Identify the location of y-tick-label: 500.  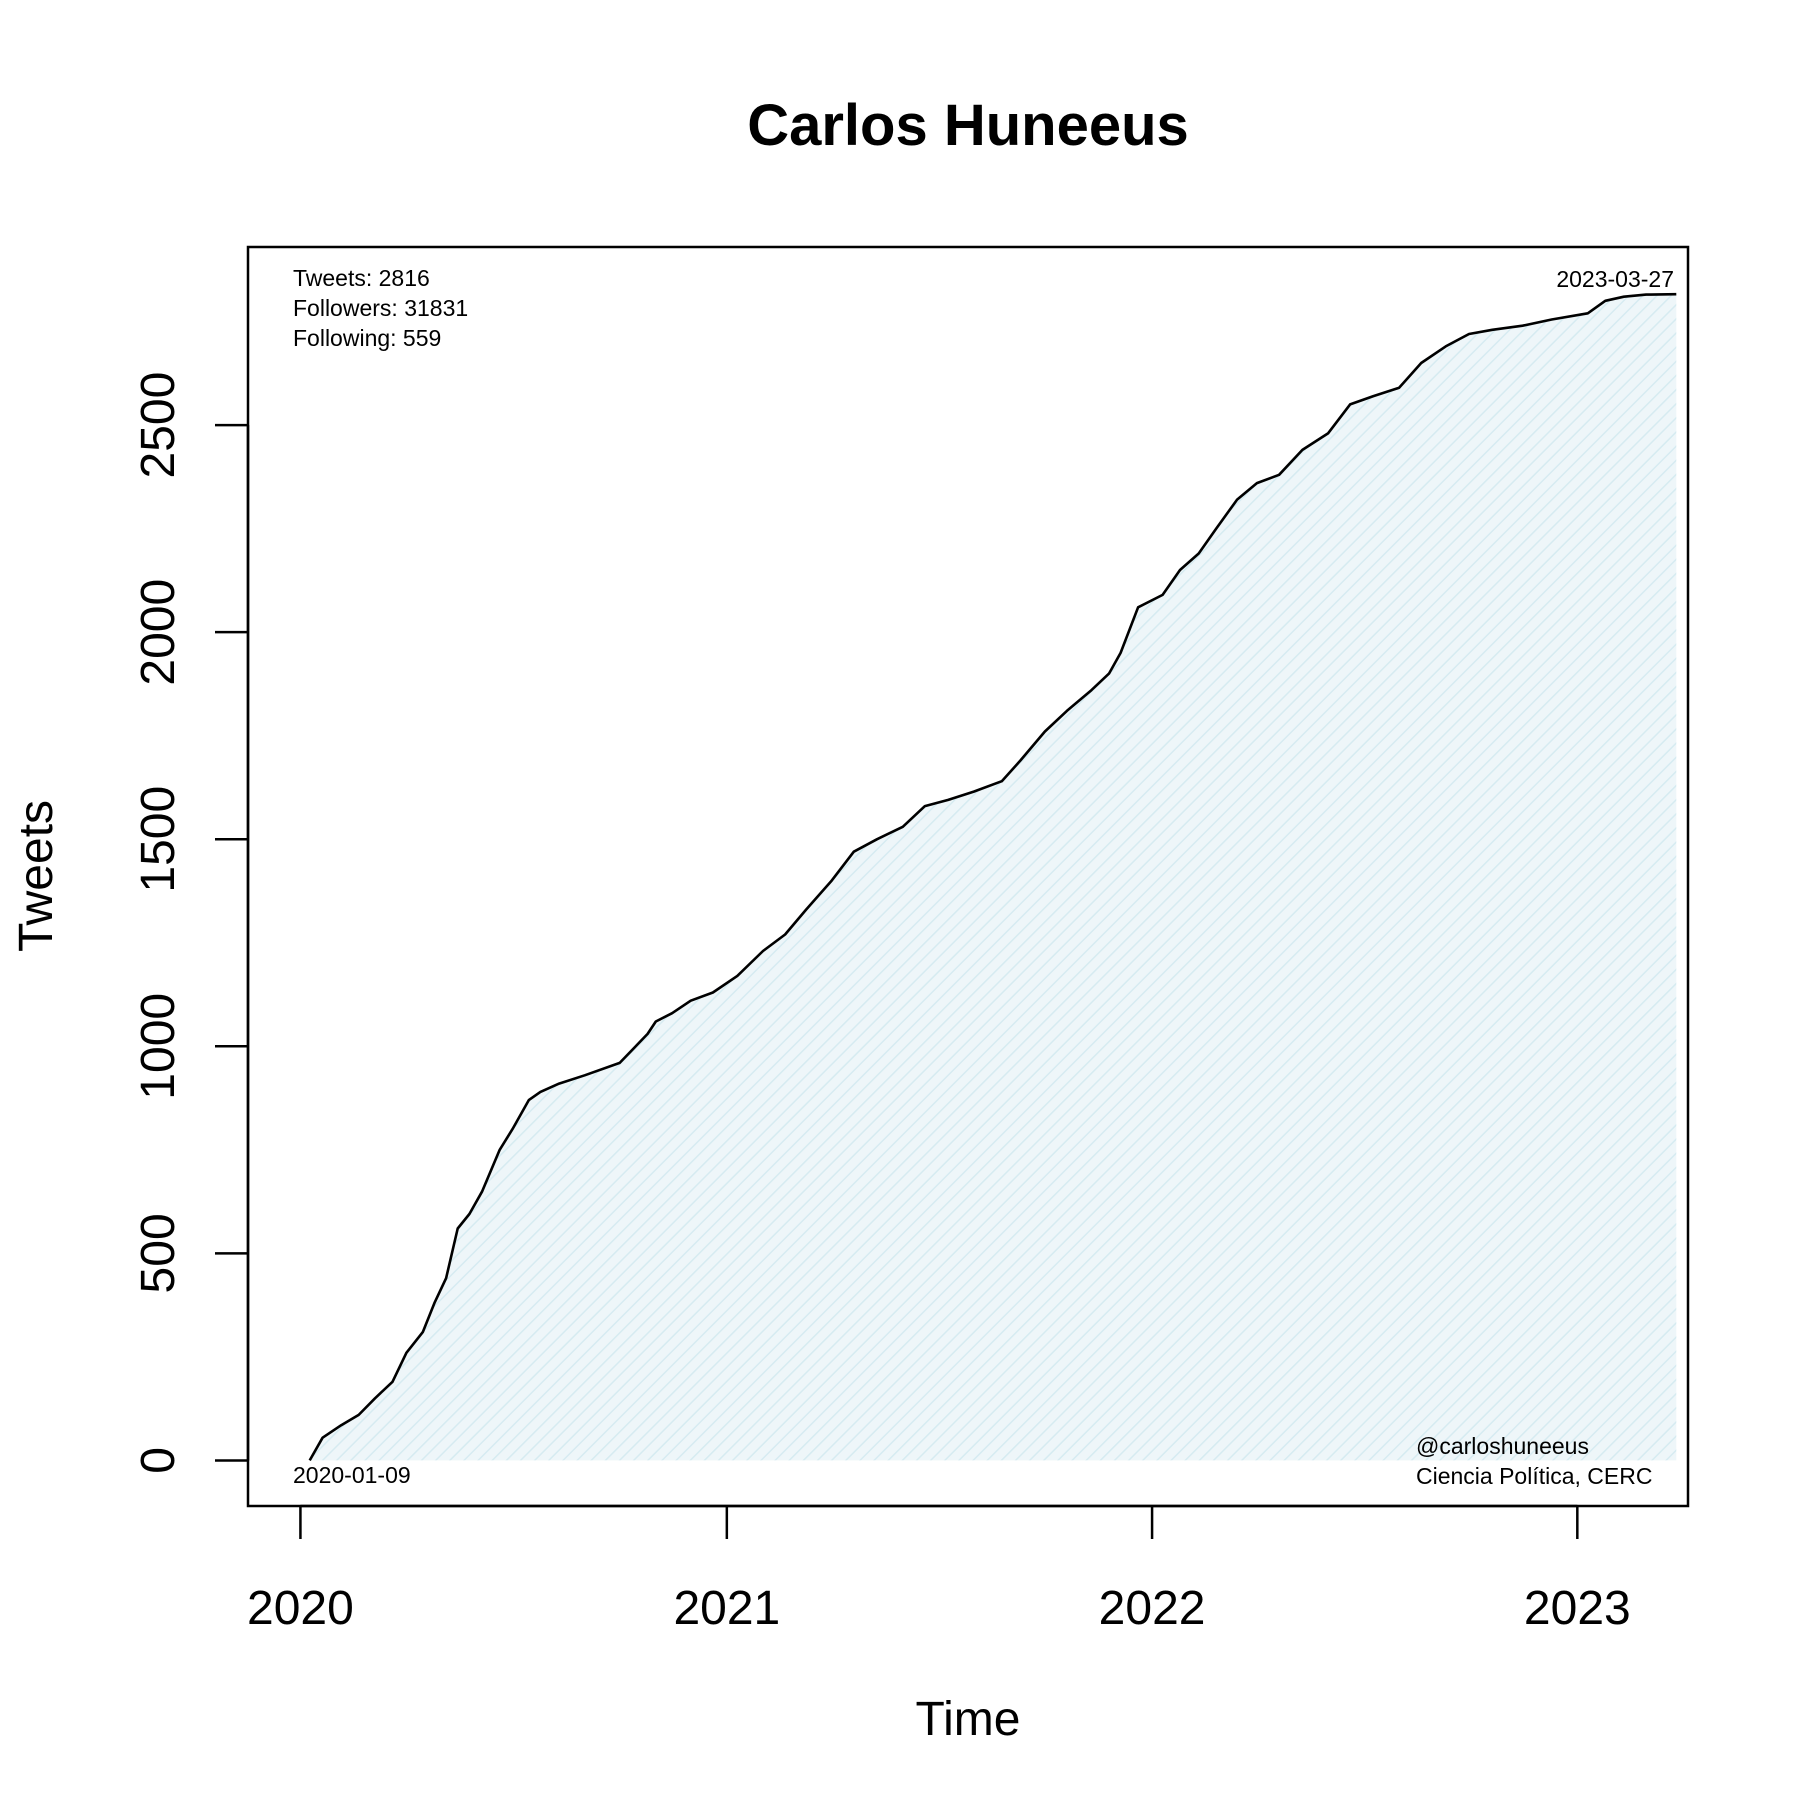
(158, 1253).